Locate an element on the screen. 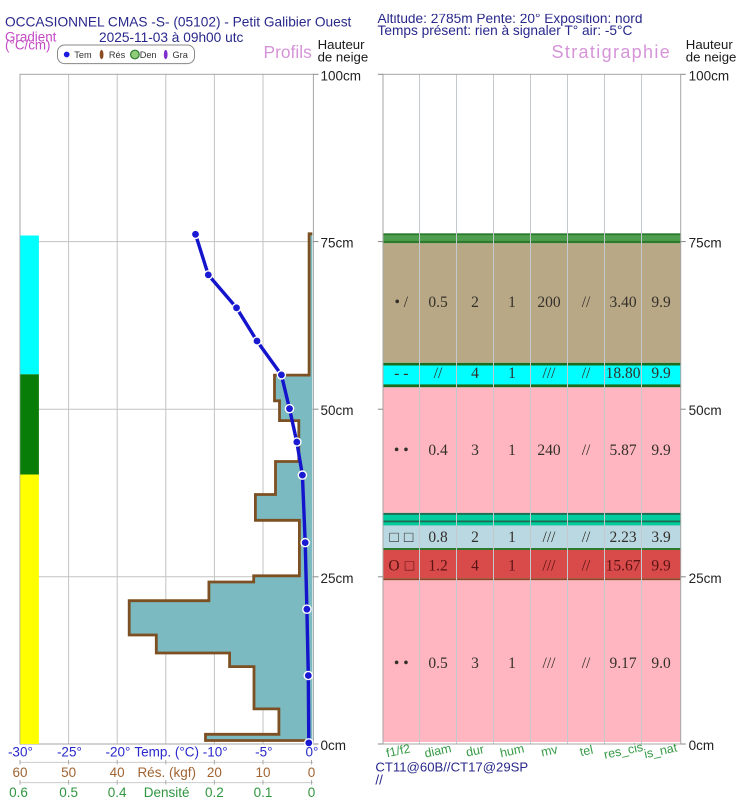  svg-text: 0.8 is located at coordinates (438, 537).